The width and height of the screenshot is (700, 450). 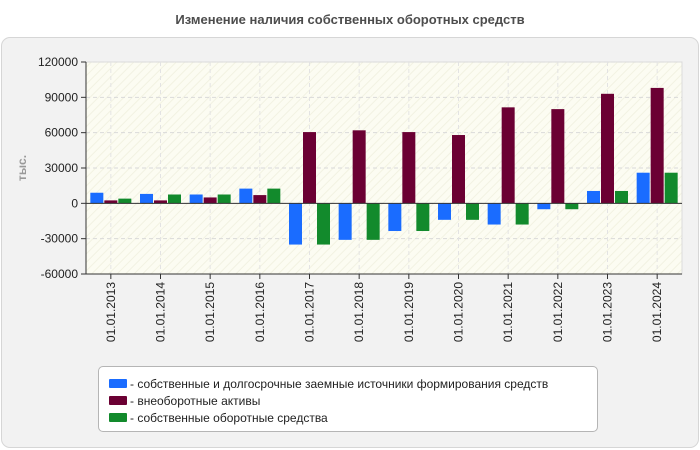 I want to click on x-tick-label: 01.01.2015, so click(x=210, y=312).